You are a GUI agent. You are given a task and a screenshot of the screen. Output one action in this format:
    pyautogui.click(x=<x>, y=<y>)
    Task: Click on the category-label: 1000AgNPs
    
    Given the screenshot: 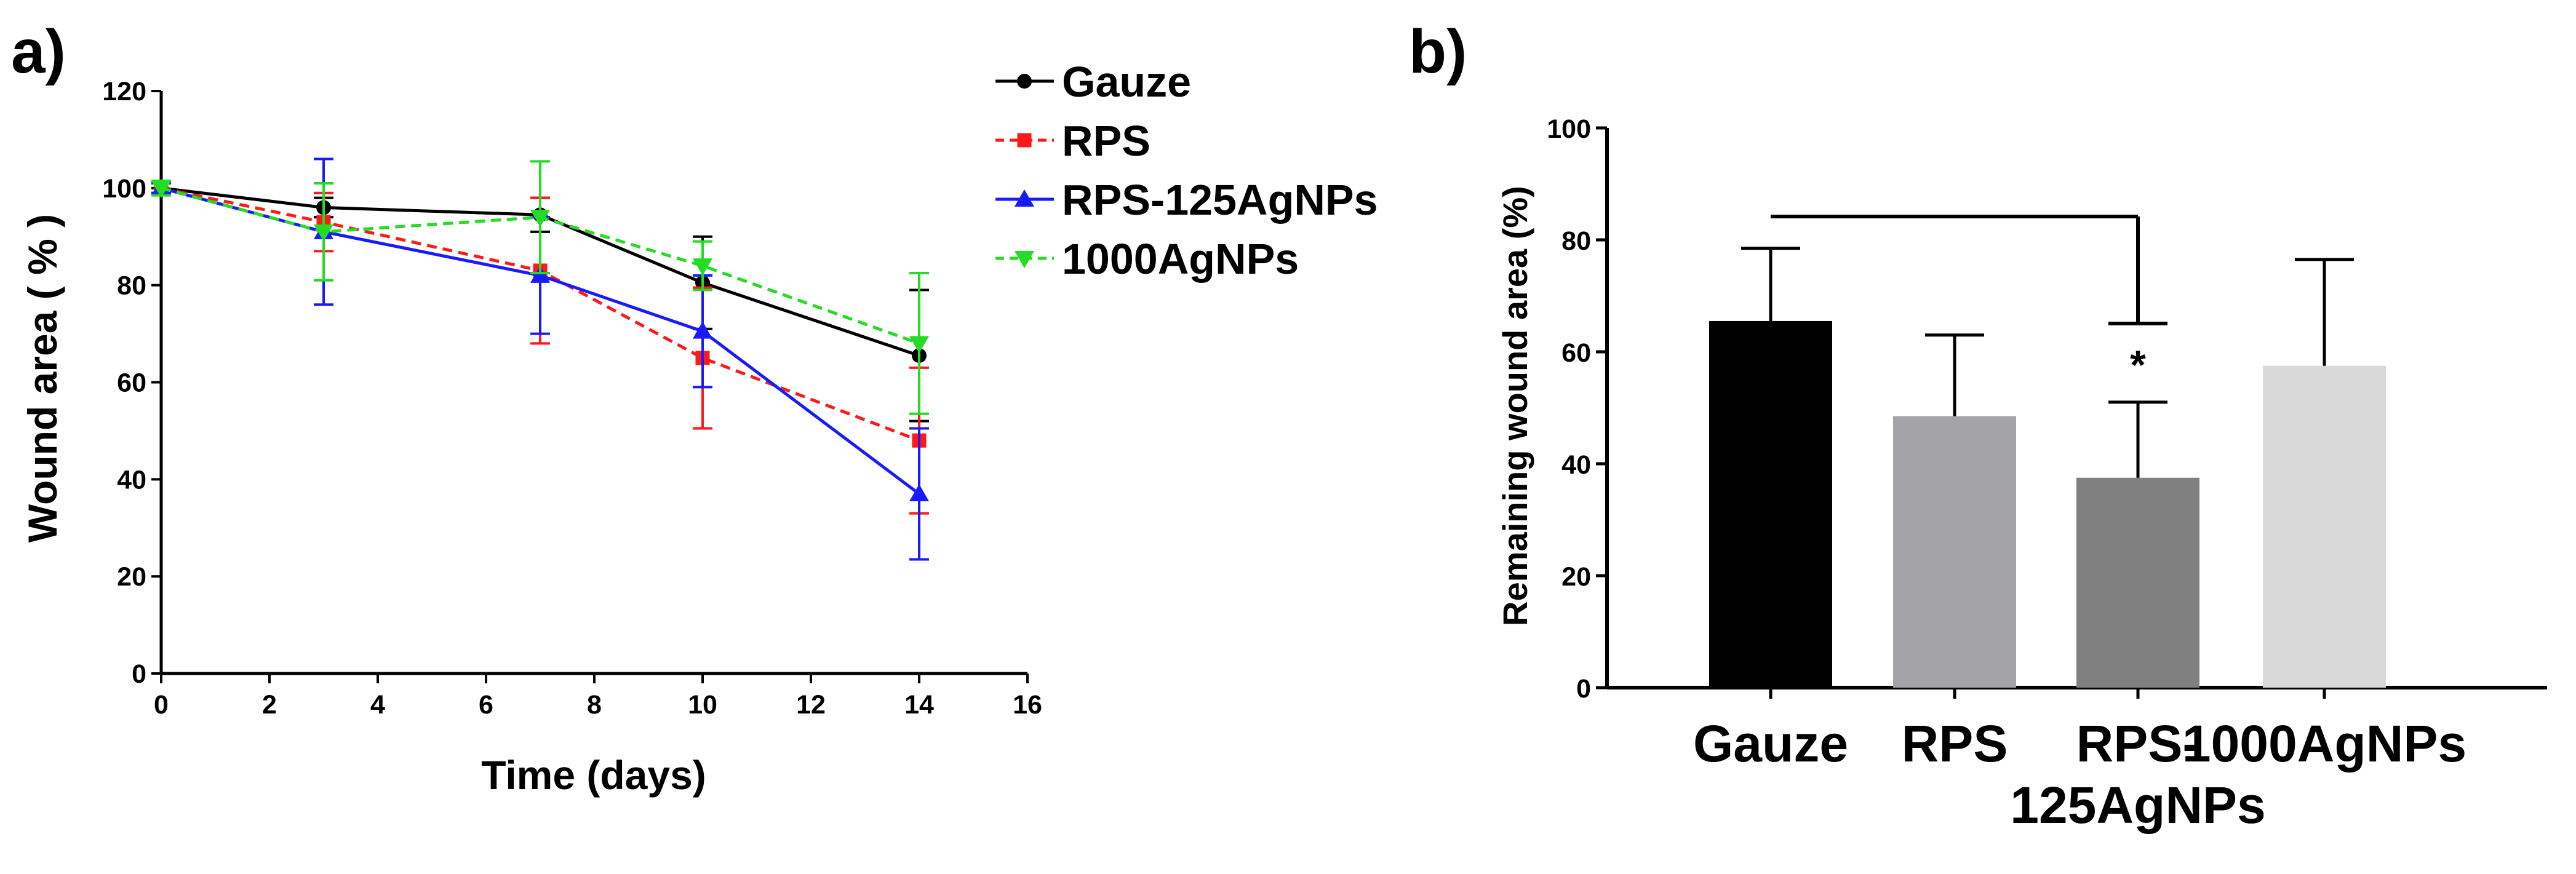 What is the action you would take?
    pyautogui.click(x=2324, y=744)
    